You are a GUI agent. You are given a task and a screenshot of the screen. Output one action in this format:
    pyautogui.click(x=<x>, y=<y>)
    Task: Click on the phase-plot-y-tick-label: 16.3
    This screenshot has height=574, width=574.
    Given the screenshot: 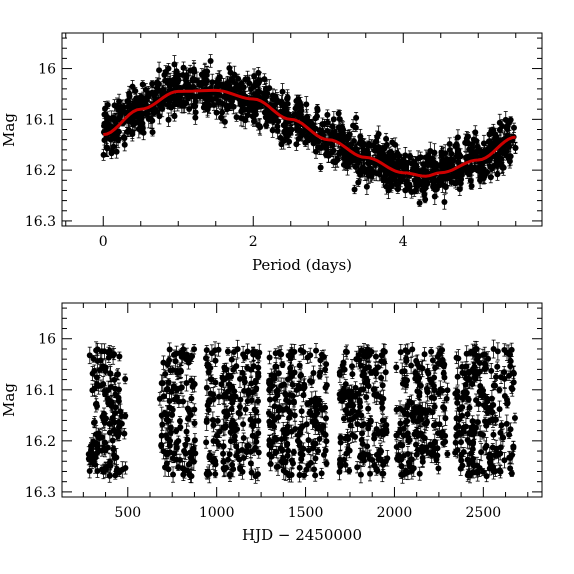 What is the action you would take?
    pyautogui.click(x=40, y=222)
    